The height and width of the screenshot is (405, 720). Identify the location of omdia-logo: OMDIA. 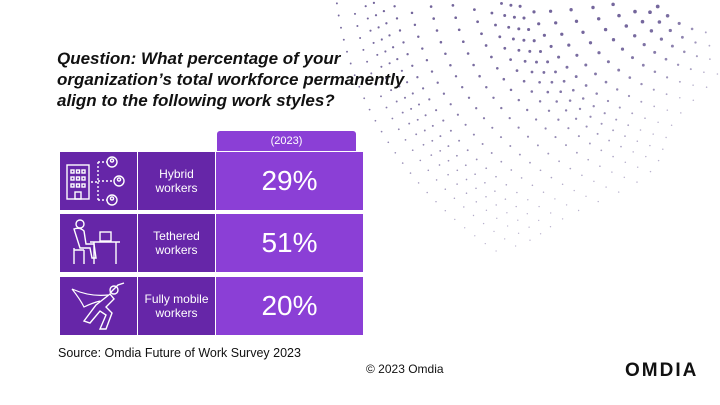
(662, 370).